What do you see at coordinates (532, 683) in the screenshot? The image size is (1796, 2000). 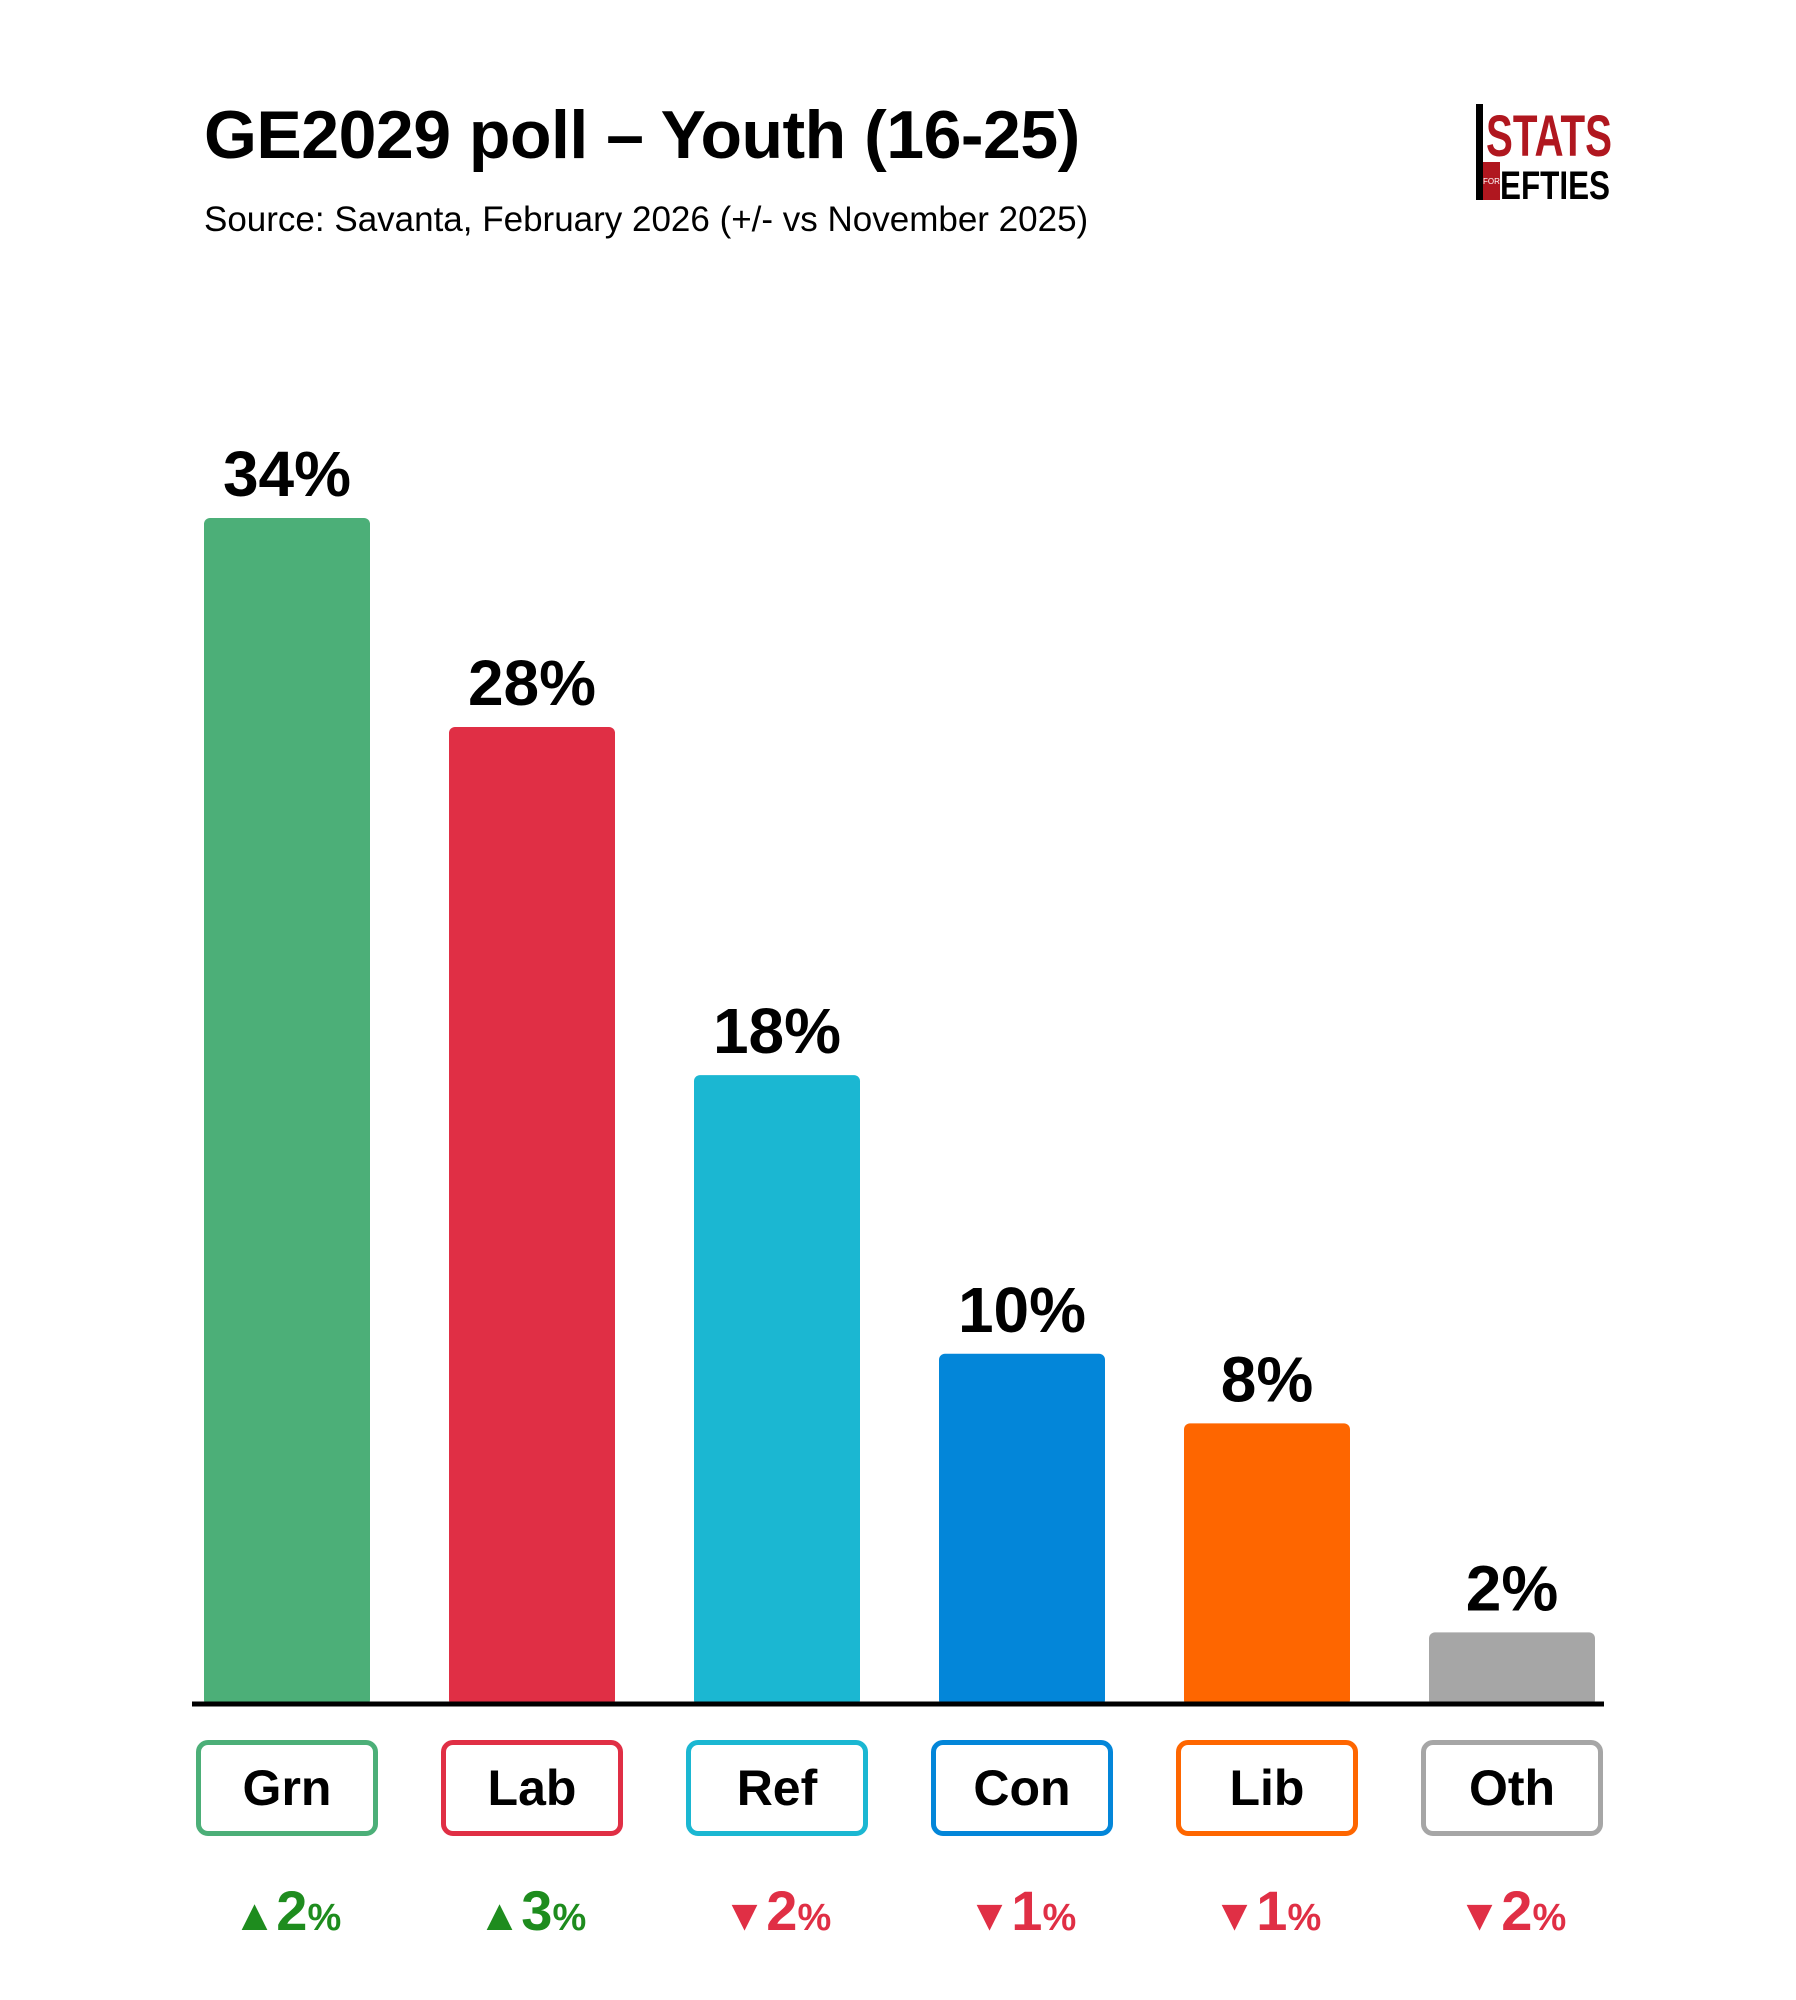 I see `value-label-lab: 28%` at bounding box center [532, 683].